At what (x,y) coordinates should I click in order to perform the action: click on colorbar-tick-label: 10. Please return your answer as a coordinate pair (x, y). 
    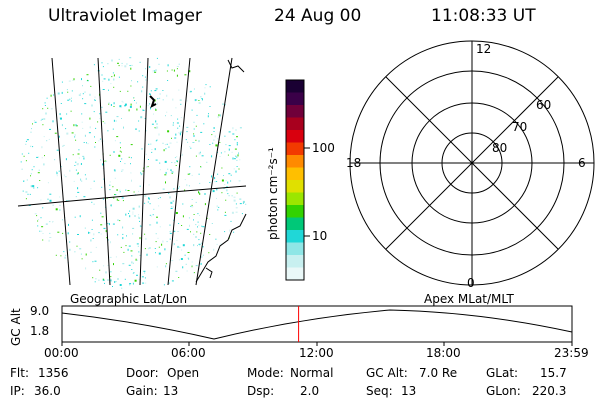
    Looking at the image, I should click on (320, 236).